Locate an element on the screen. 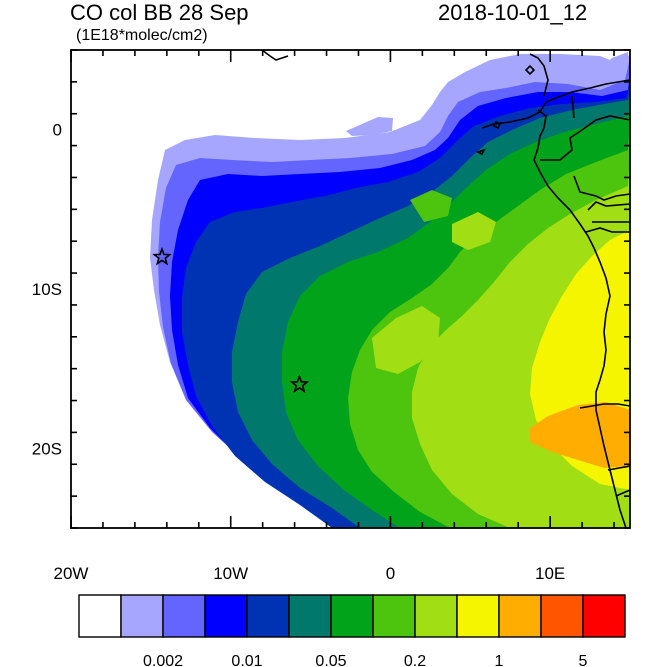 This screenshot has height=667, width=650. lon-tick-label: 20W is located at coordinates (71, 573).